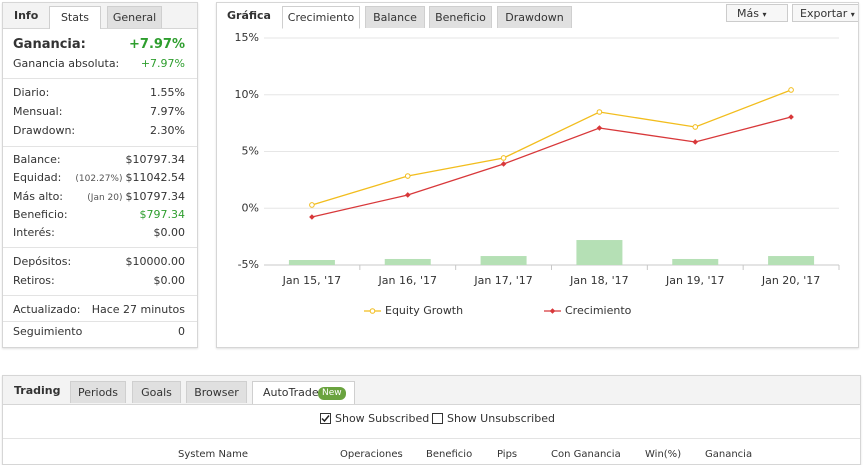 The height and width of the screenshot is (465, 864). What do you see at coordinates (105, 197) in the screenshot?
I see `stat-note: (Jan 20)` at bounding box center [105, 197].